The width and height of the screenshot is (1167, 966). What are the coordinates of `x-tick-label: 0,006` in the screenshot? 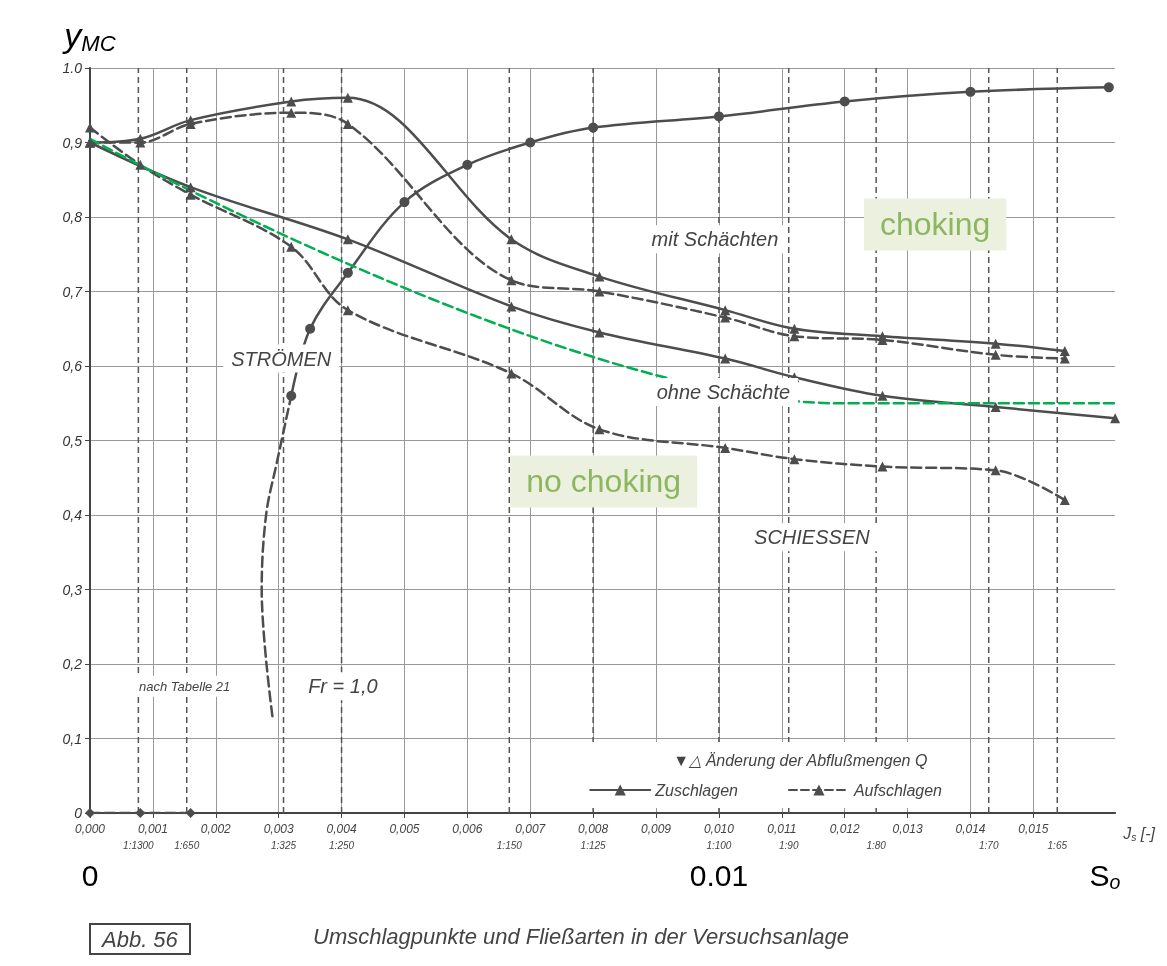 It's located at (467, 829).